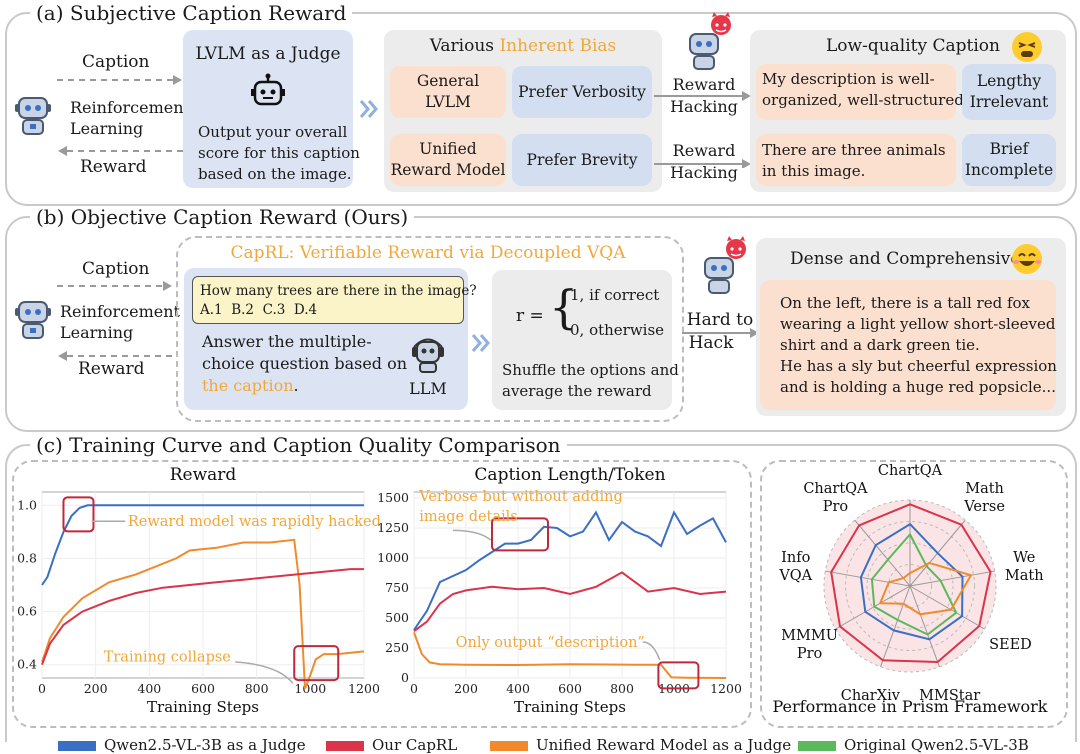  Describe the element at coordinates (1027, 259) in the screenshot. I see `smile-face-icon` at that location.